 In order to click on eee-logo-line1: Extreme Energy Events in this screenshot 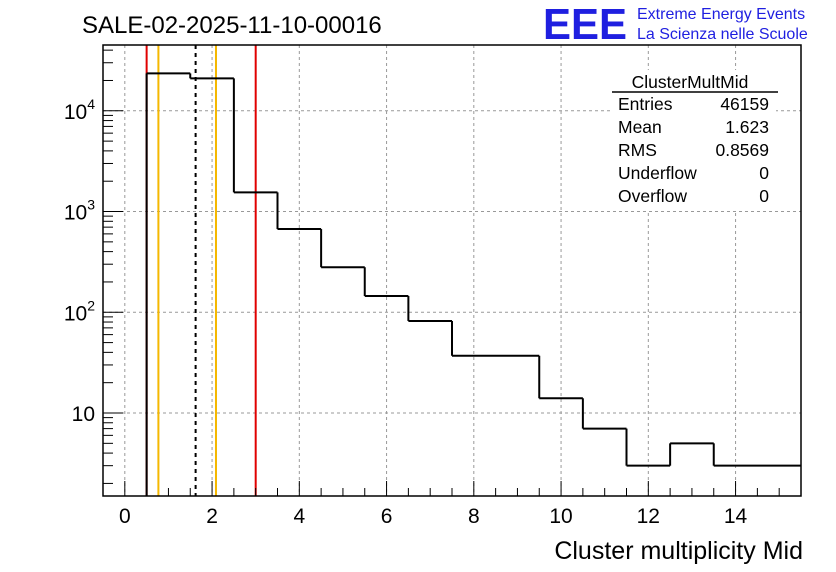, I will do `click(721, 14)`.